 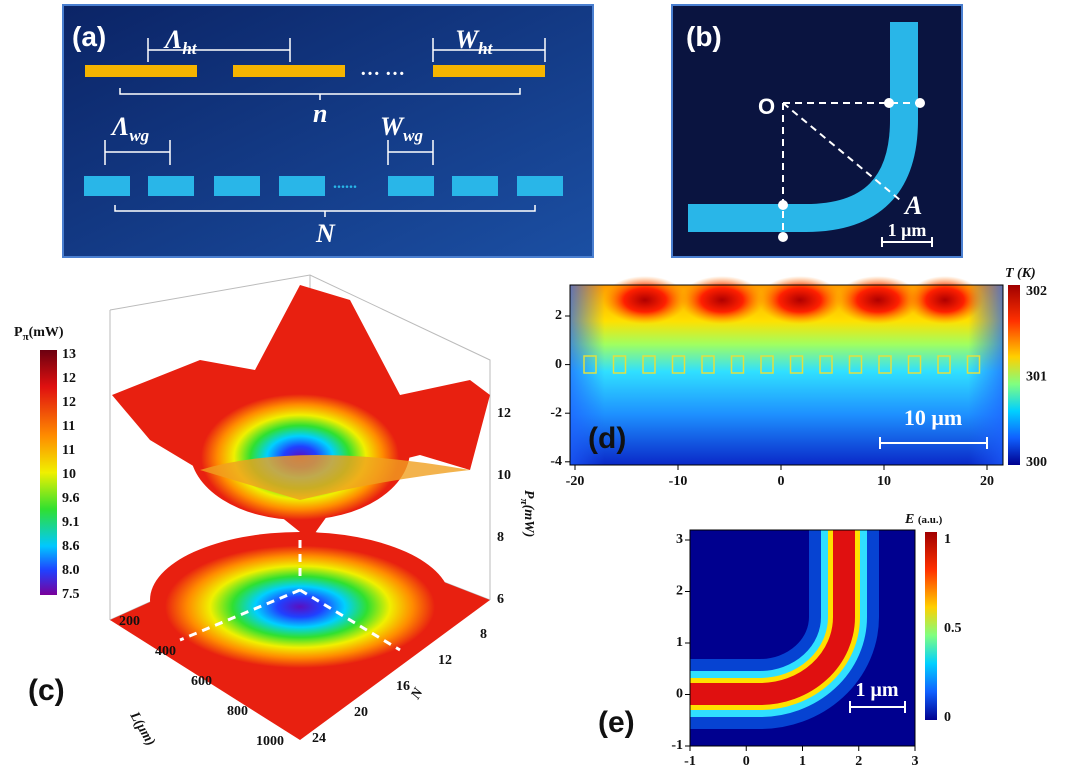 What do you see at coordinates (987, 481) in the screenshot?
I see `x-tick-label: 20` at bounding box center [987, 481].